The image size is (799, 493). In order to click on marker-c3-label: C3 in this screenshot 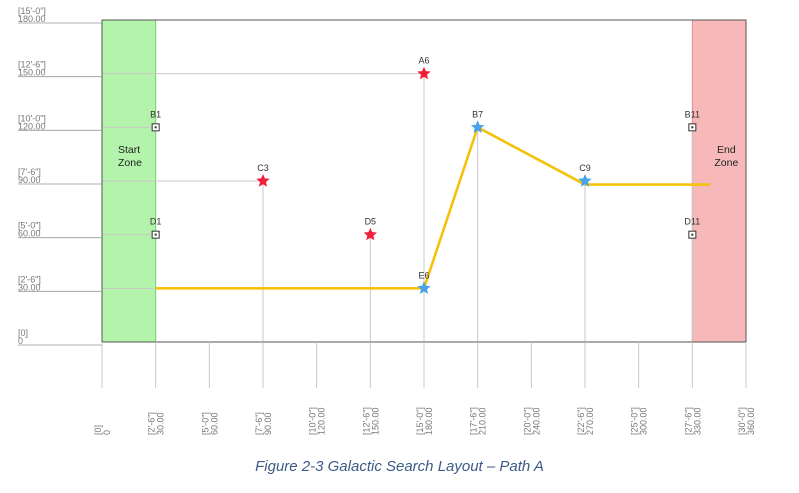, I will do `click(263, 168)`.